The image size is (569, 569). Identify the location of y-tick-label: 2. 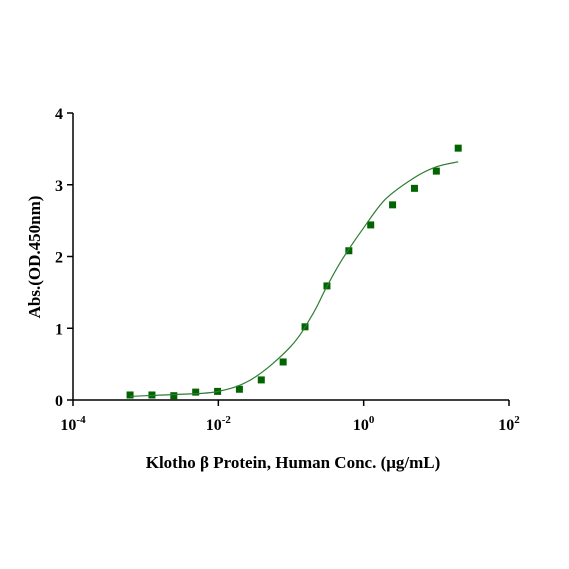
(59, 258).